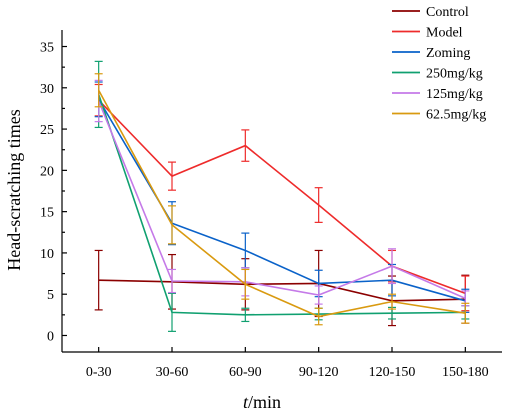  What do you see at coordinates (50, 336) in the screenshot?
I see `y-tick-label: 0` at bounding box center [50, 336].